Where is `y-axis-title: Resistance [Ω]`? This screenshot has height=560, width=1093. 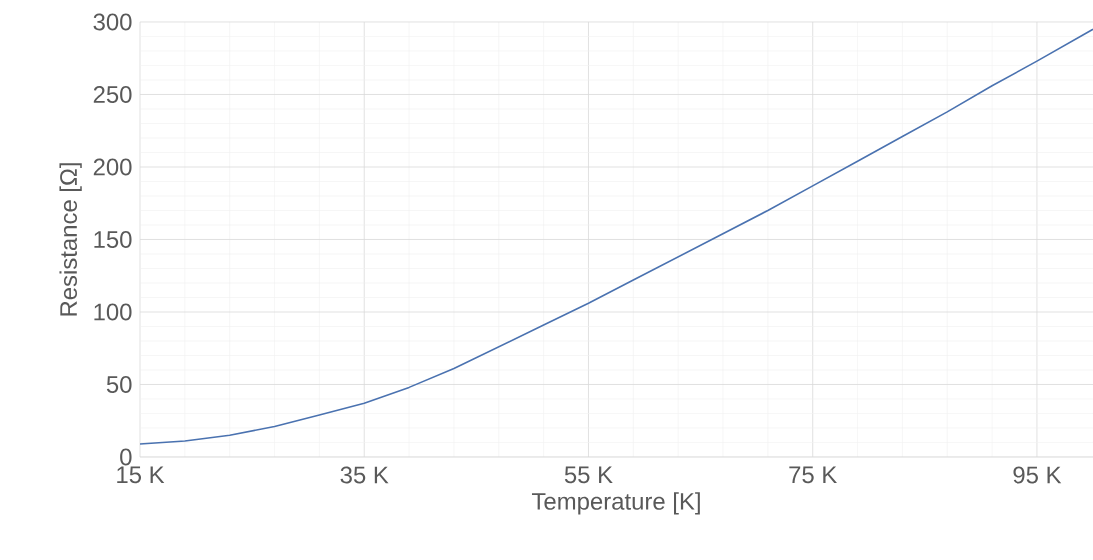
y-axis-title: Resistance [Ω] is located at coordinates (70, 239).